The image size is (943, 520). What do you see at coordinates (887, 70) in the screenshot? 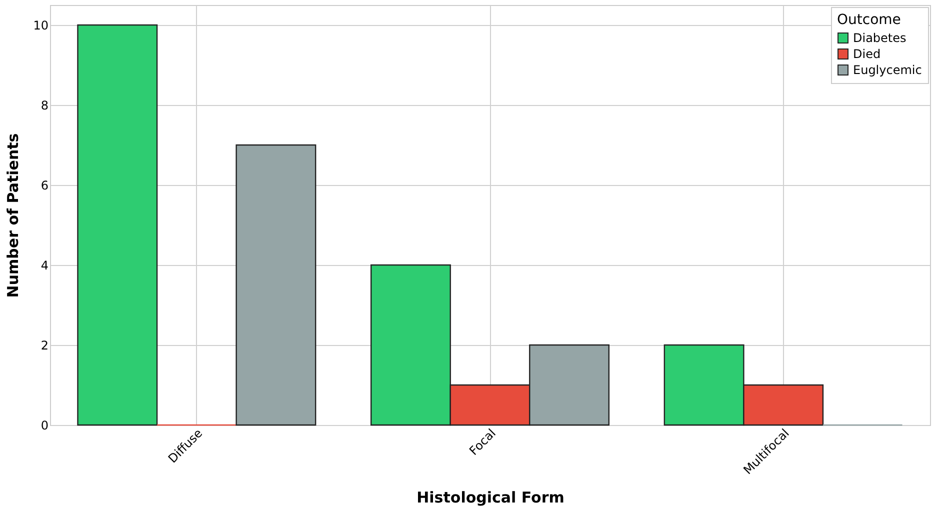
I see `legend-label: Euglycemic` at bounding box center [887, 70].